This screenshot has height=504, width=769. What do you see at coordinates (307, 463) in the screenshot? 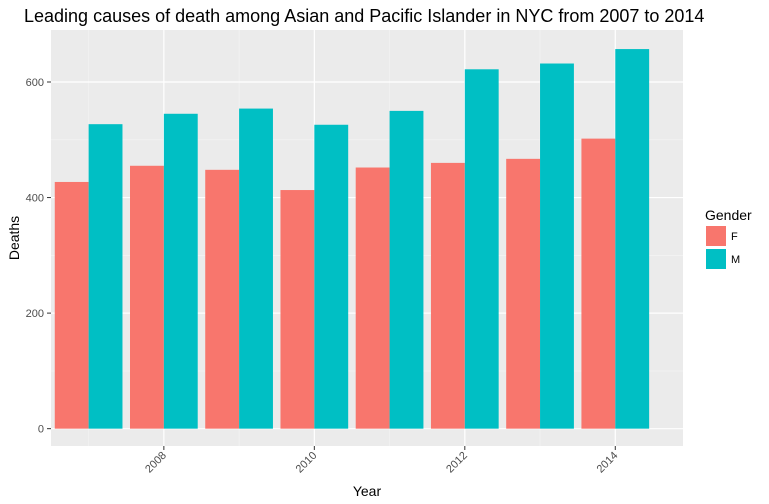
I see `x-tick-label: 2010` at bounding box center [307, 463].